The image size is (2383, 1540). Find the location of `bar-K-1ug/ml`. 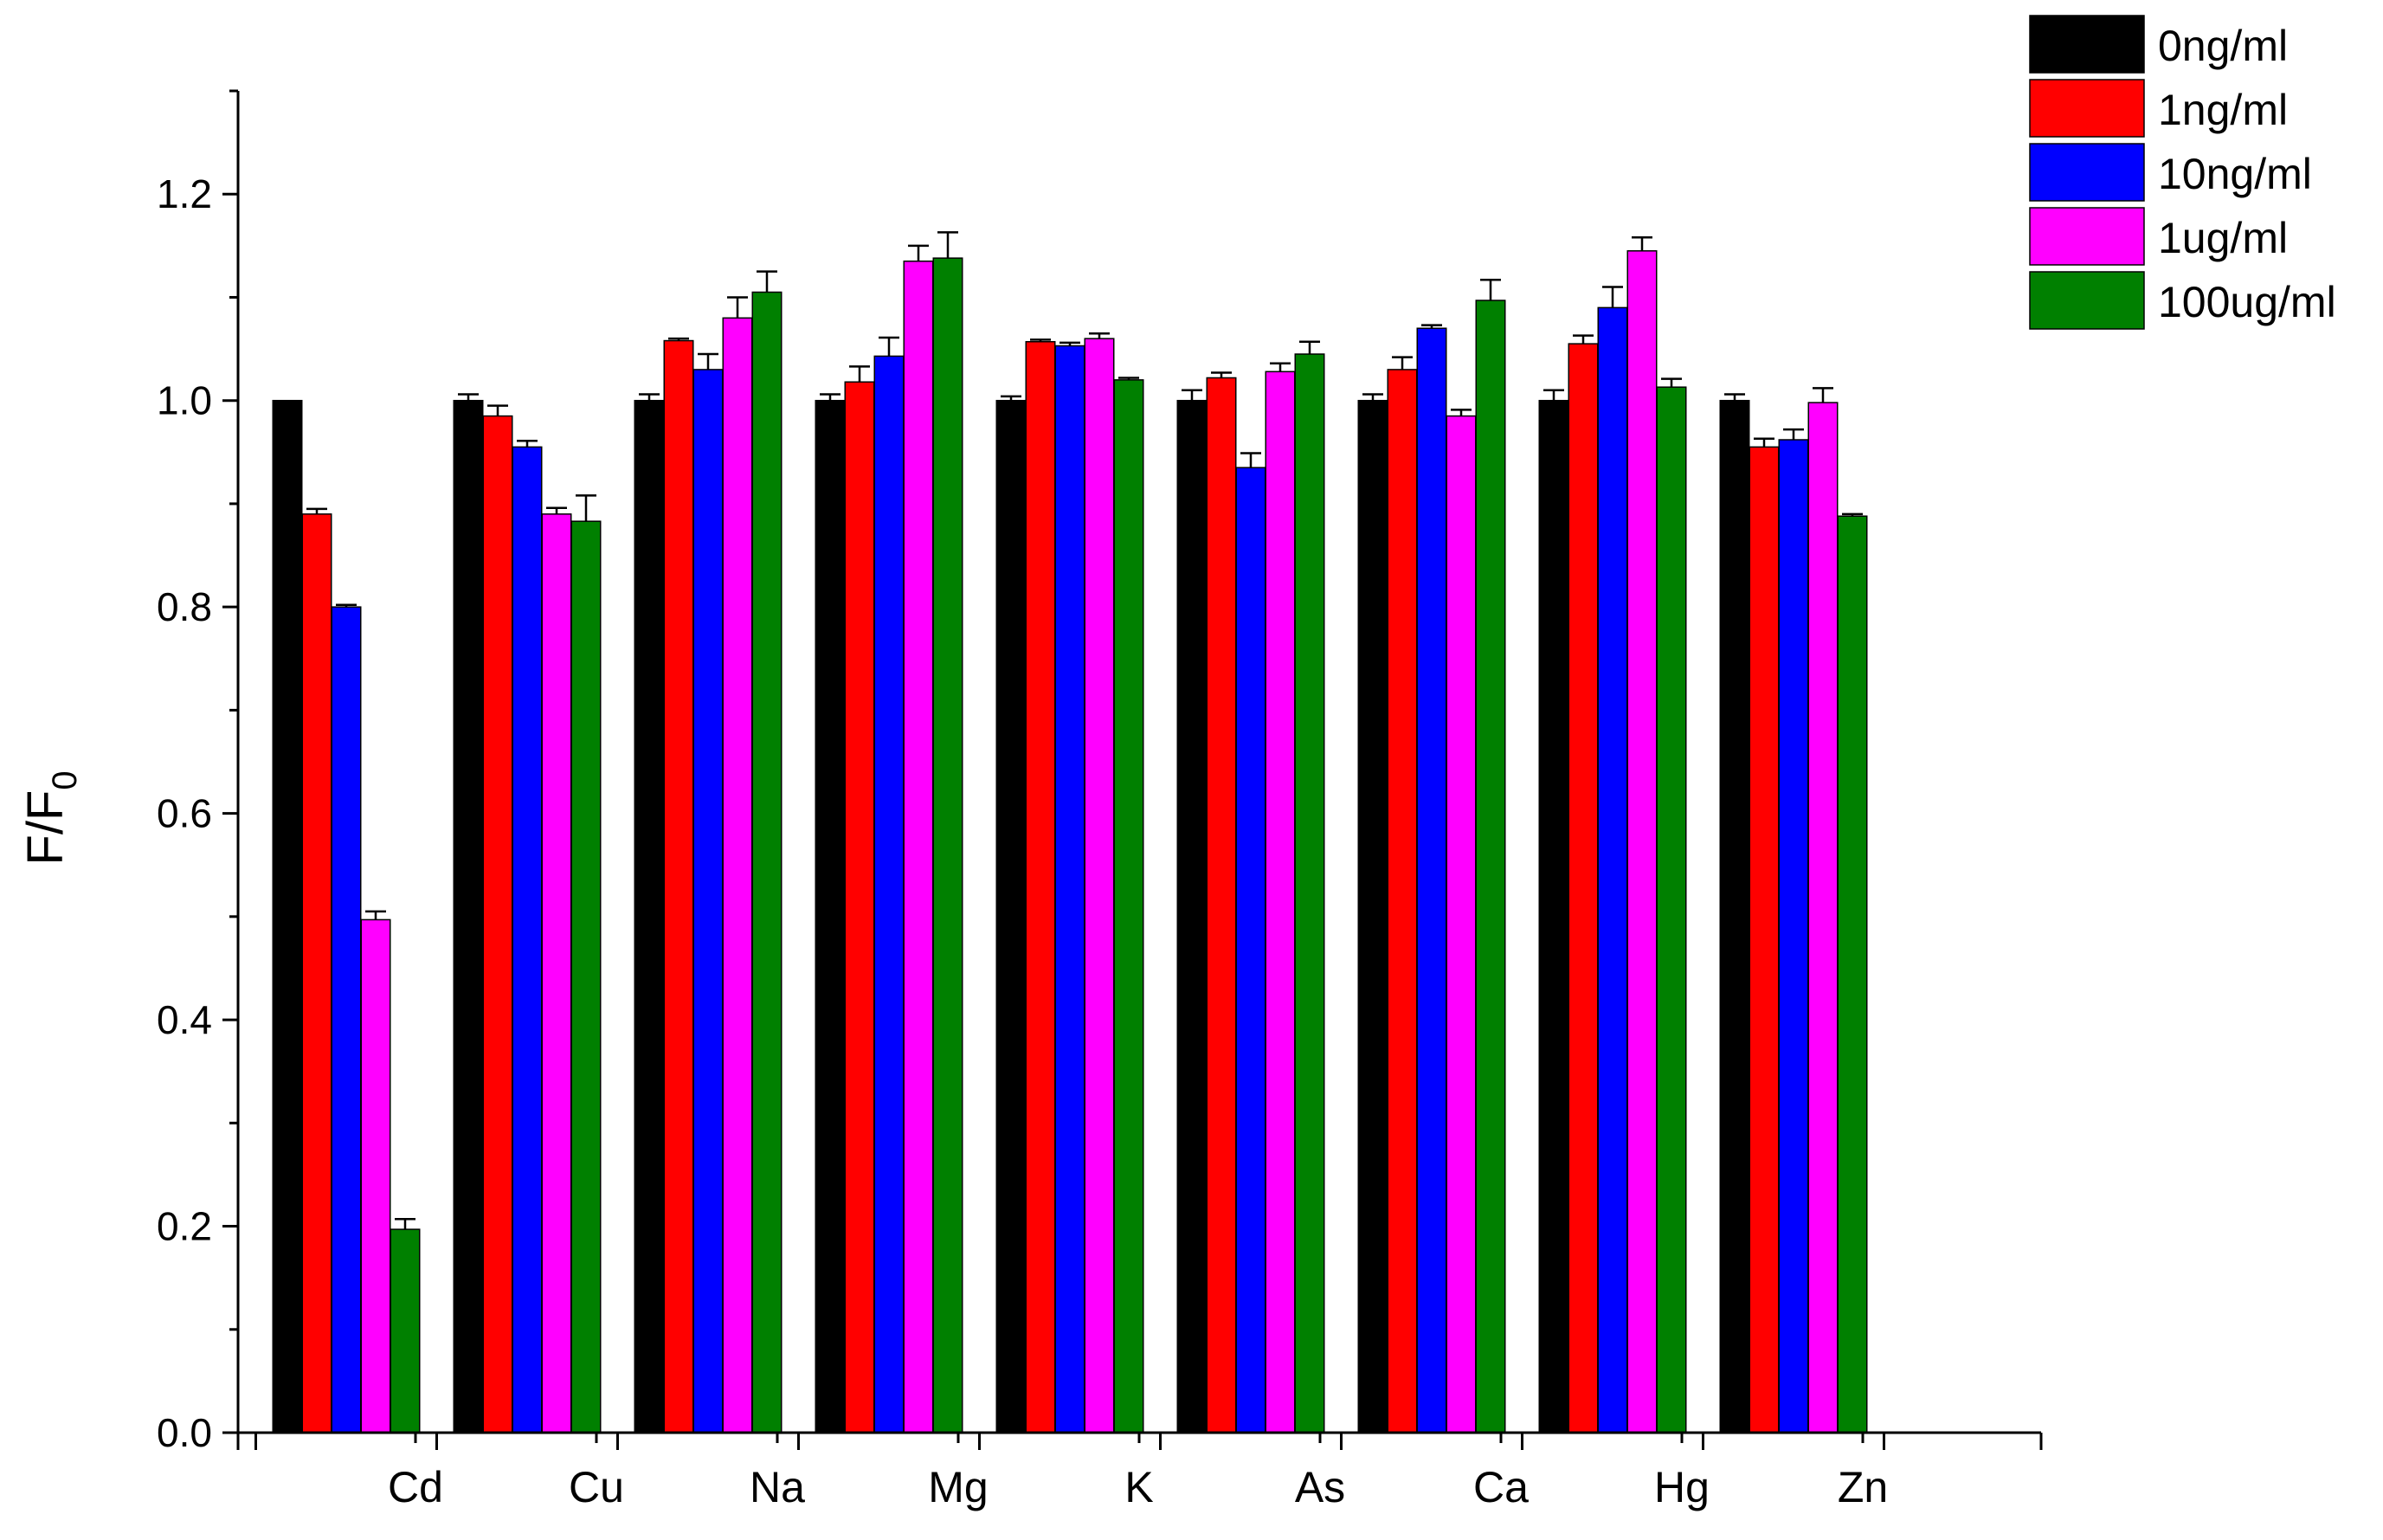

bar-K-1ug/ml is located at coordinates (1100, 886).